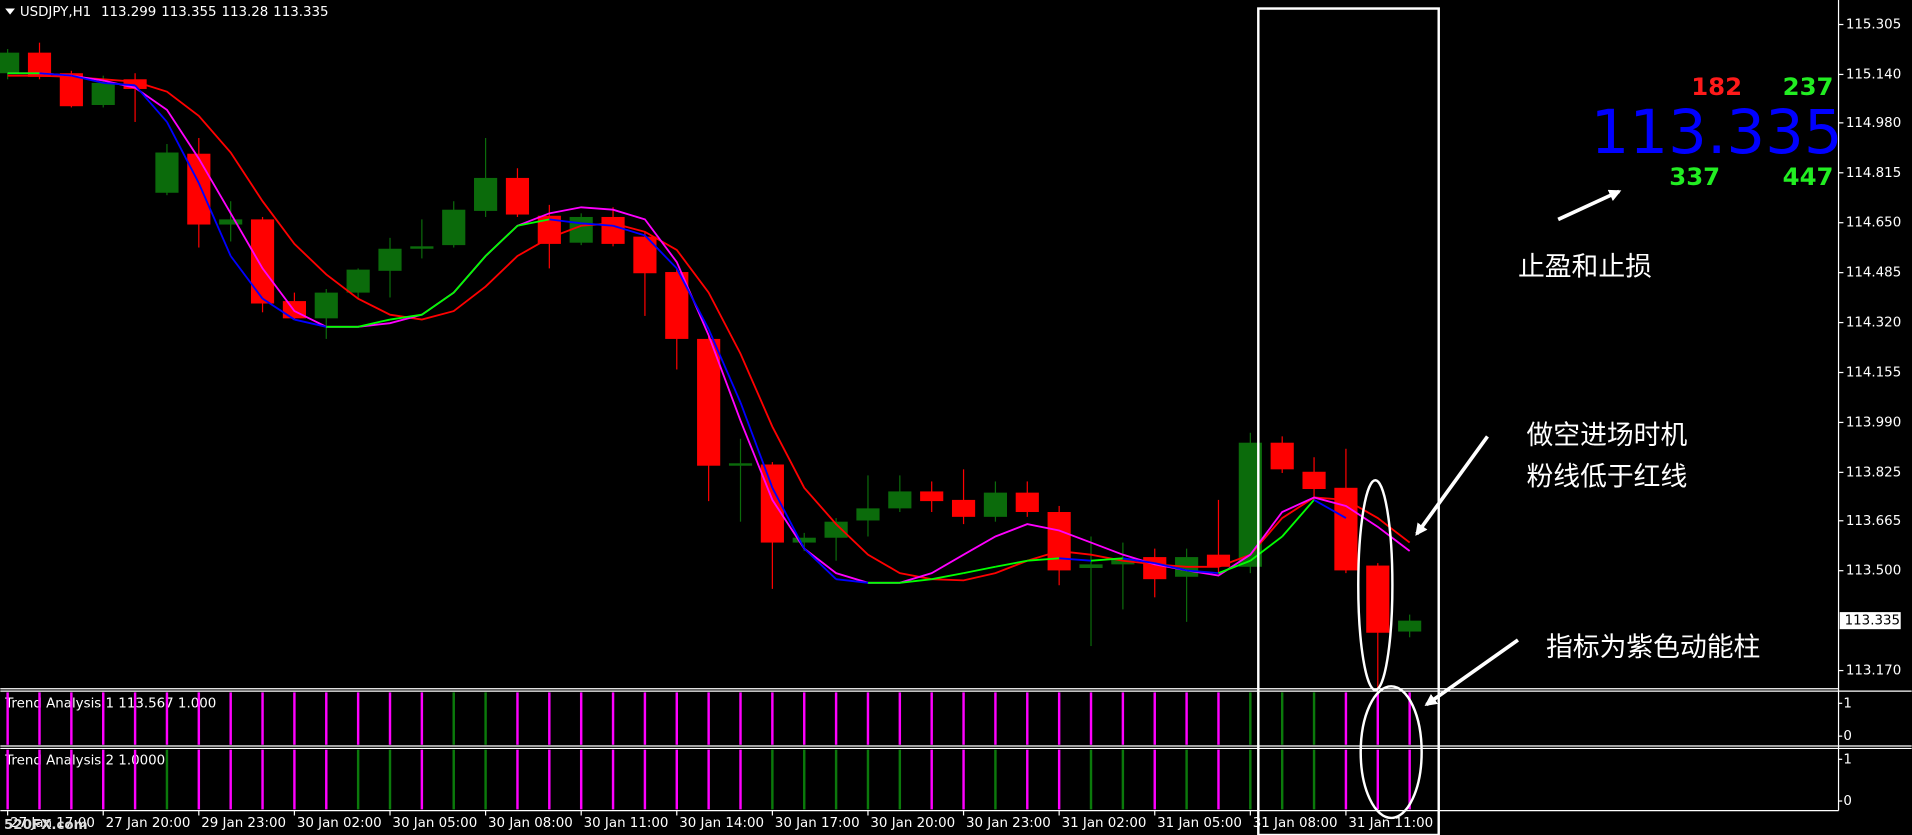  What do you see at coordinates (1295, 823) in the screenshot?
I see `x-tick-label: 31 Jan 08:00` at bounding box center [1295, 823].